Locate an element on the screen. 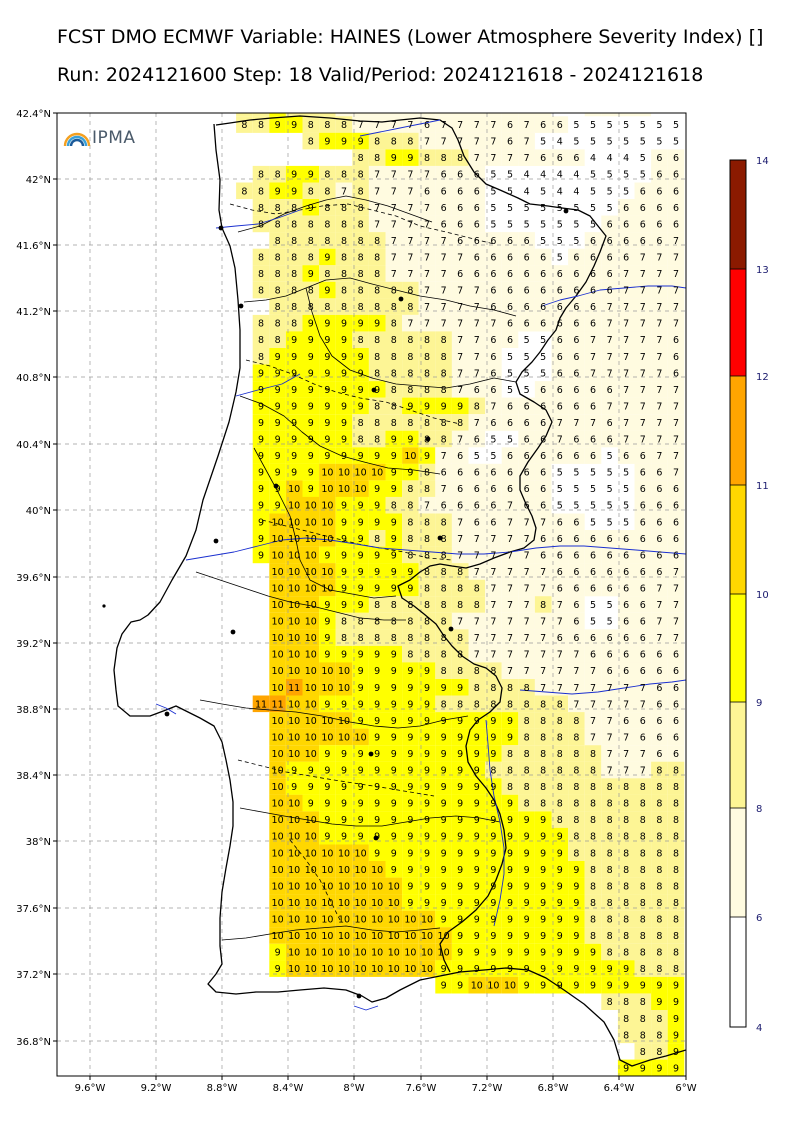 Image resolution: width=800 pixels, height=1131 pixels. grid-value: 11 is located at coordinates (294, 688).